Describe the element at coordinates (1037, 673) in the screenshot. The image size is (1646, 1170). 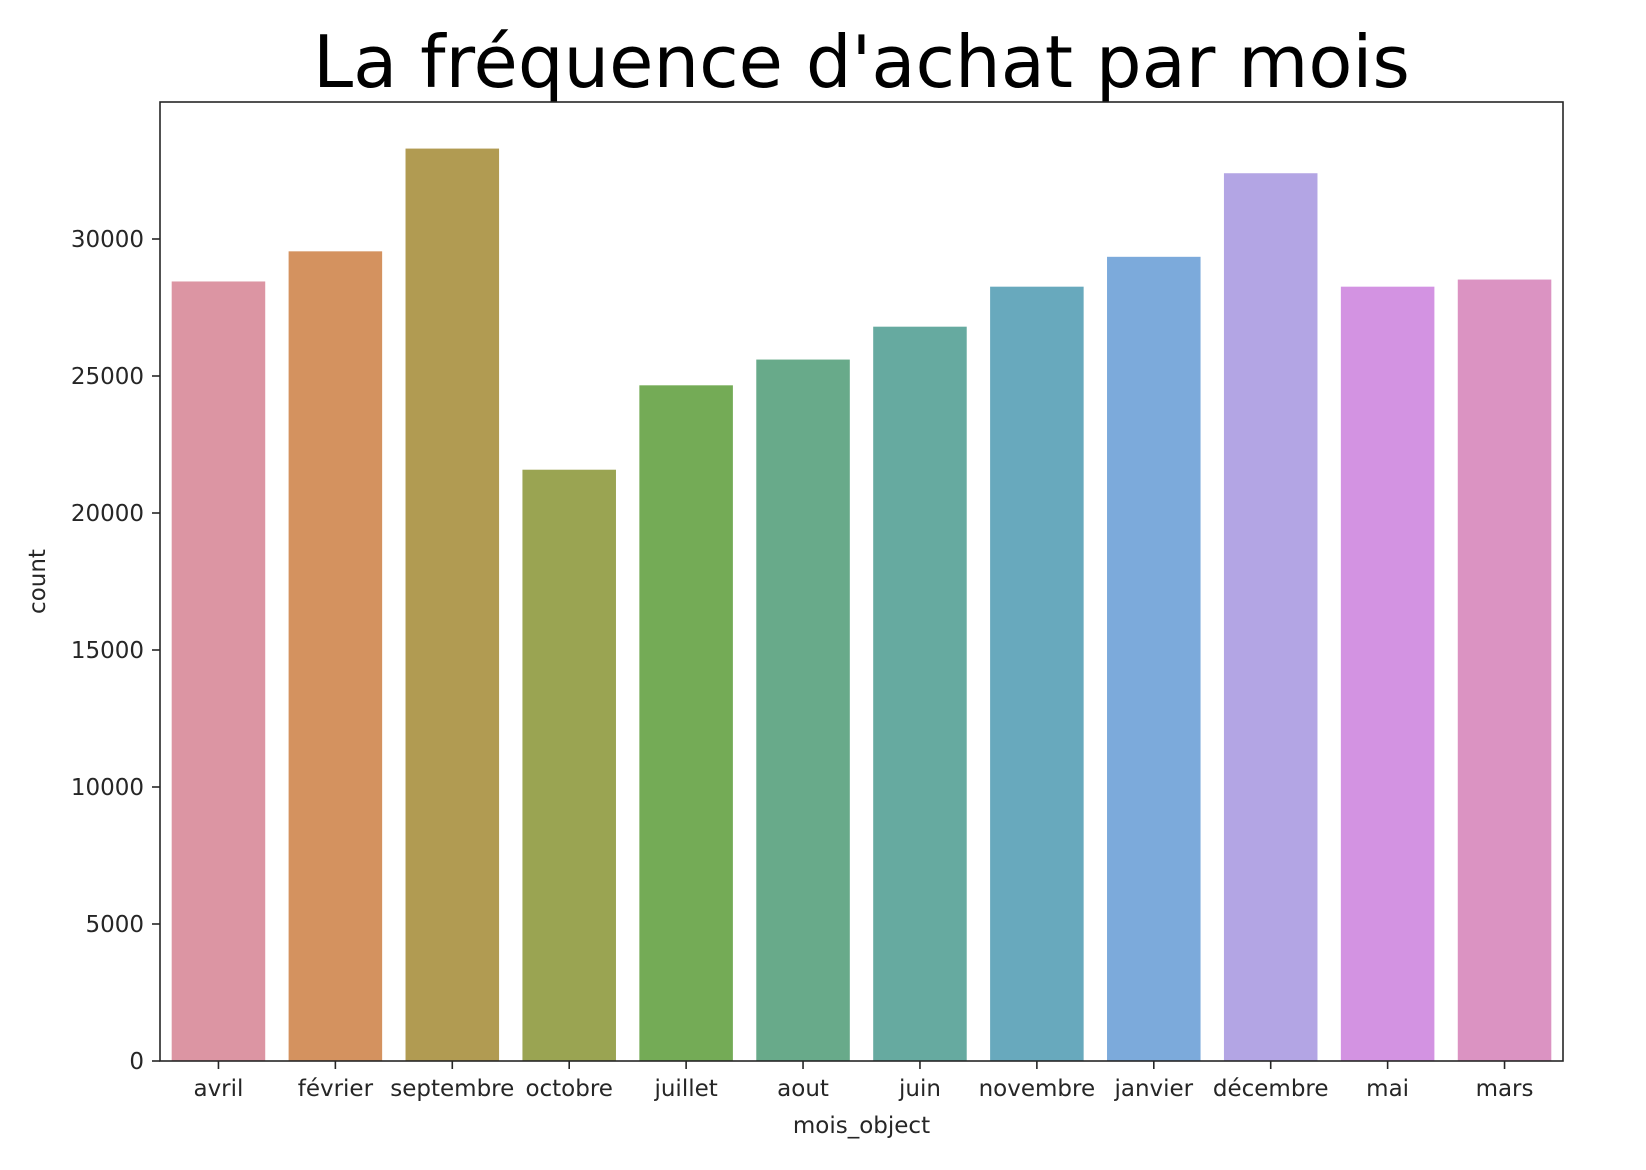
I see `bar-novembre` at that location.